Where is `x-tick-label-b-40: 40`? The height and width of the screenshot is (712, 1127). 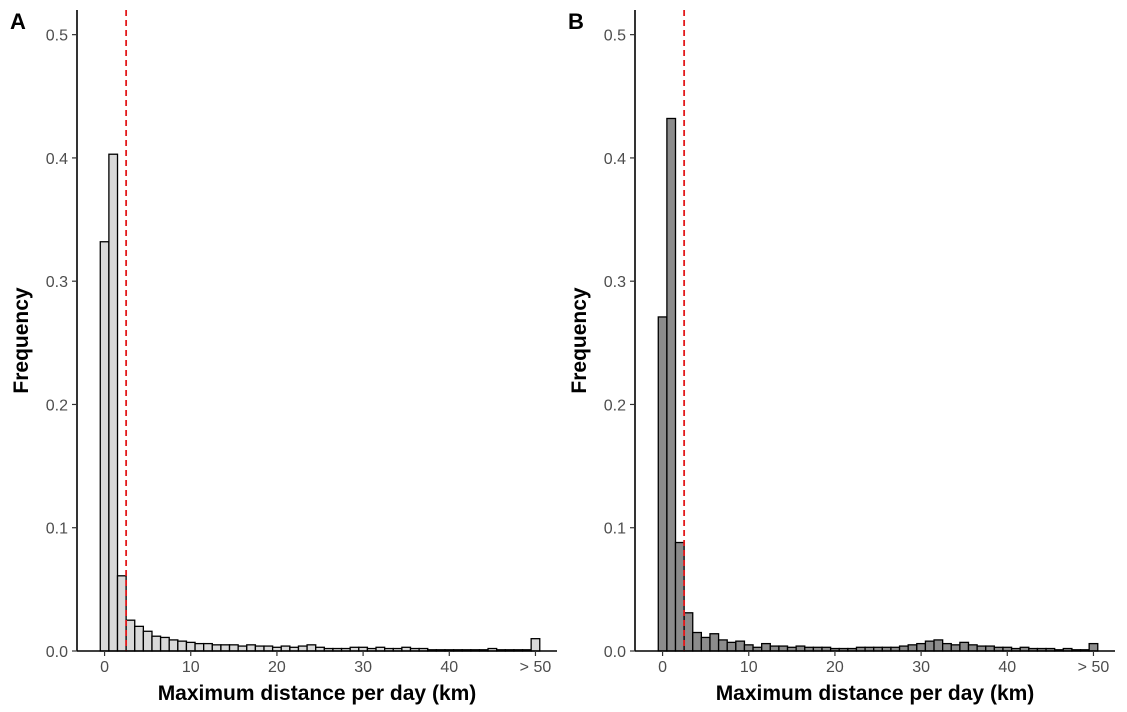 x-tick-label-b-40: 40 is located at coordinates (1007, 667).